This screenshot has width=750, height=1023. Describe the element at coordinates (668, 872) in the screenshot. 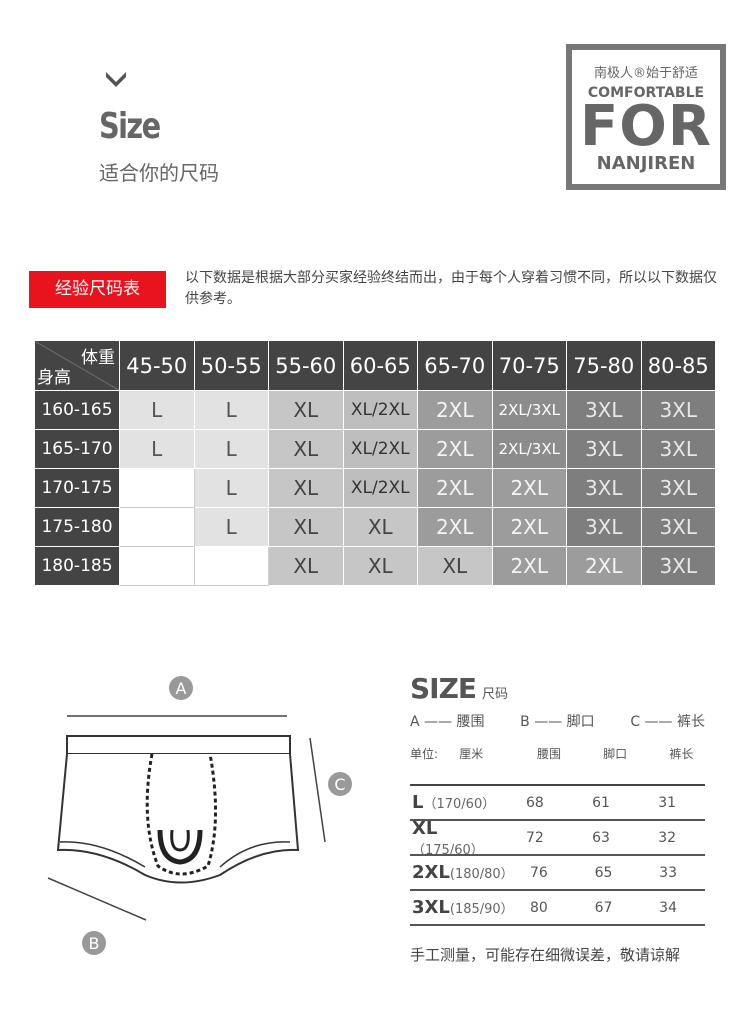

I see `length-value: 33` at that location.